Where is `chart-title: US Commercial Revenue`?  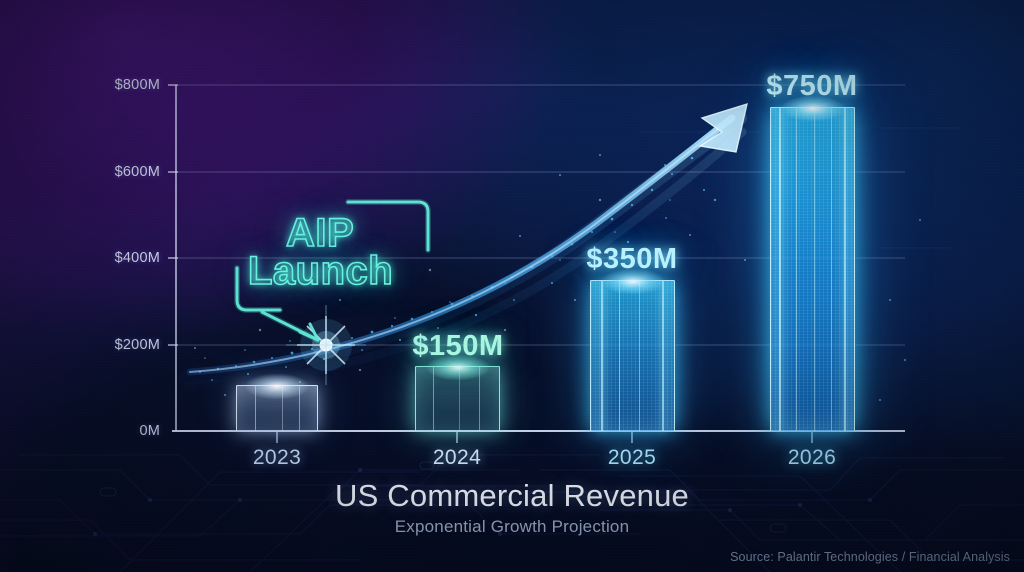 chart-title: US Commercial Revenue is located at coordinates (512, 495).